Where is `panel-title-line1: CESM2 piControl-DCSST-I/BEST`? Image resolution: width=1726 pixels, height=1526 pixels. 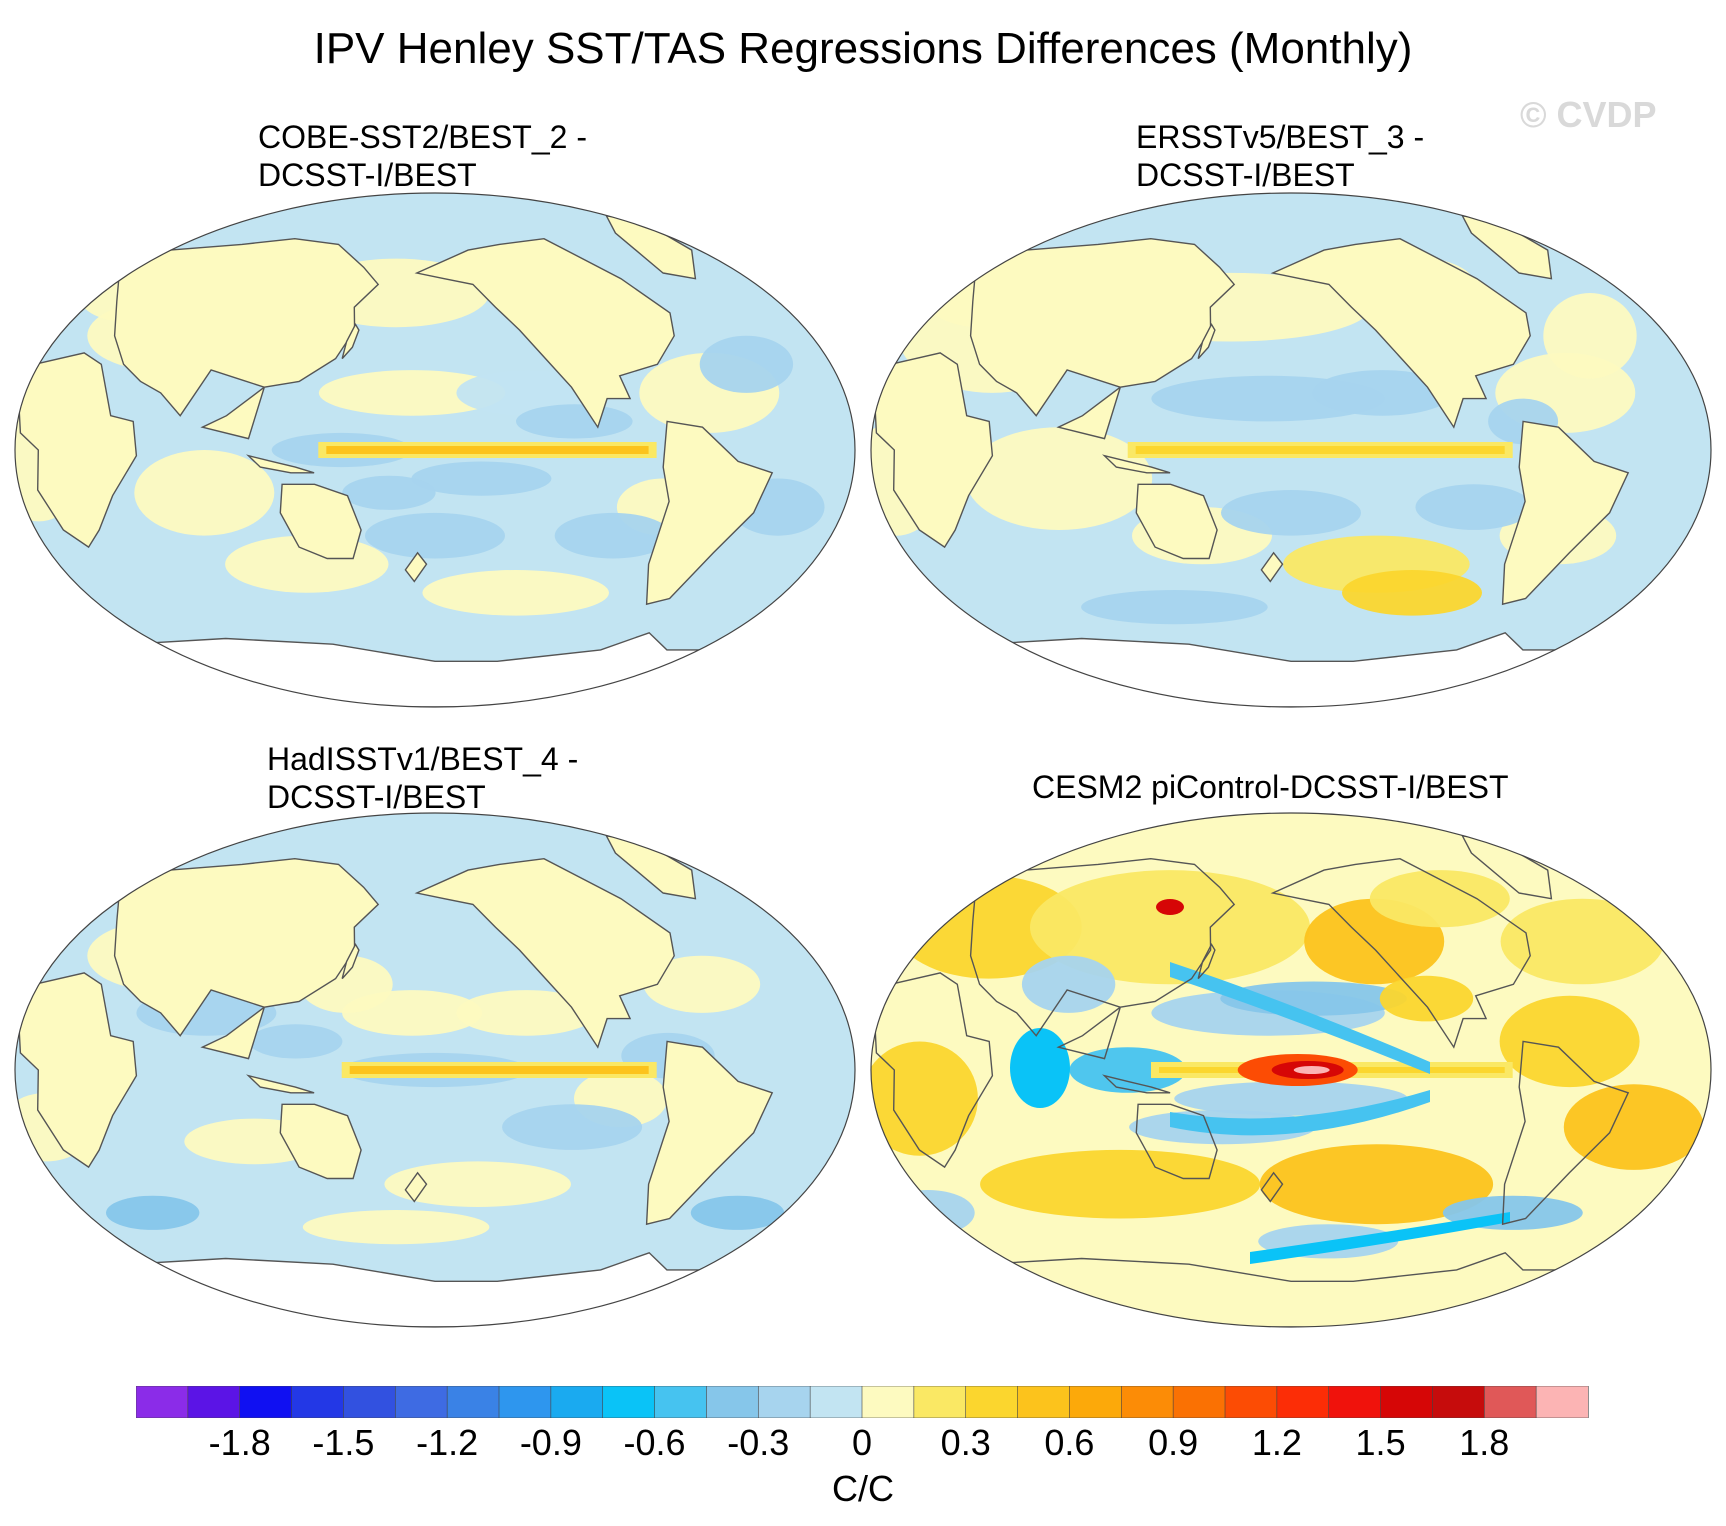 panel-title-line1: CESM2 piControl-DCSST-I/BEST is located at coordinates (1270, 787).